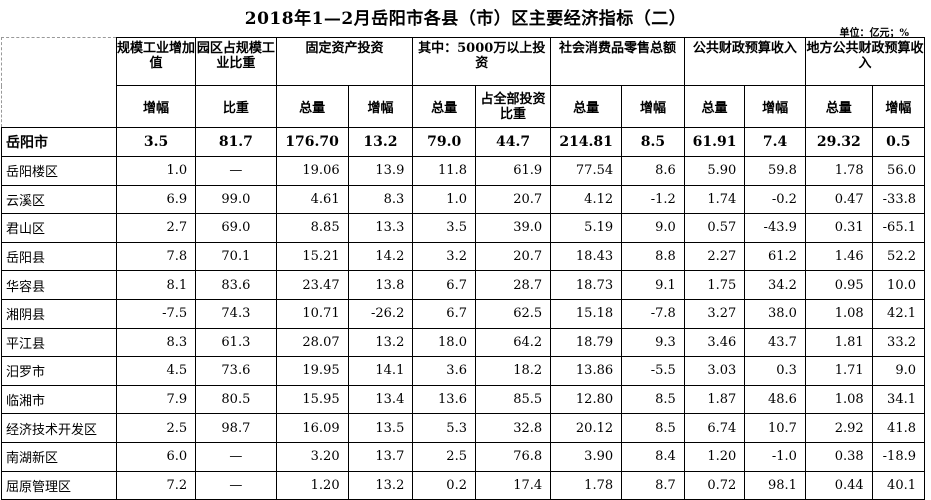 This screenshot has width=931, height=500. Describe the element at coordinates (838, 456) in the screenshot. I see `table-cell: 0.38` at that location.